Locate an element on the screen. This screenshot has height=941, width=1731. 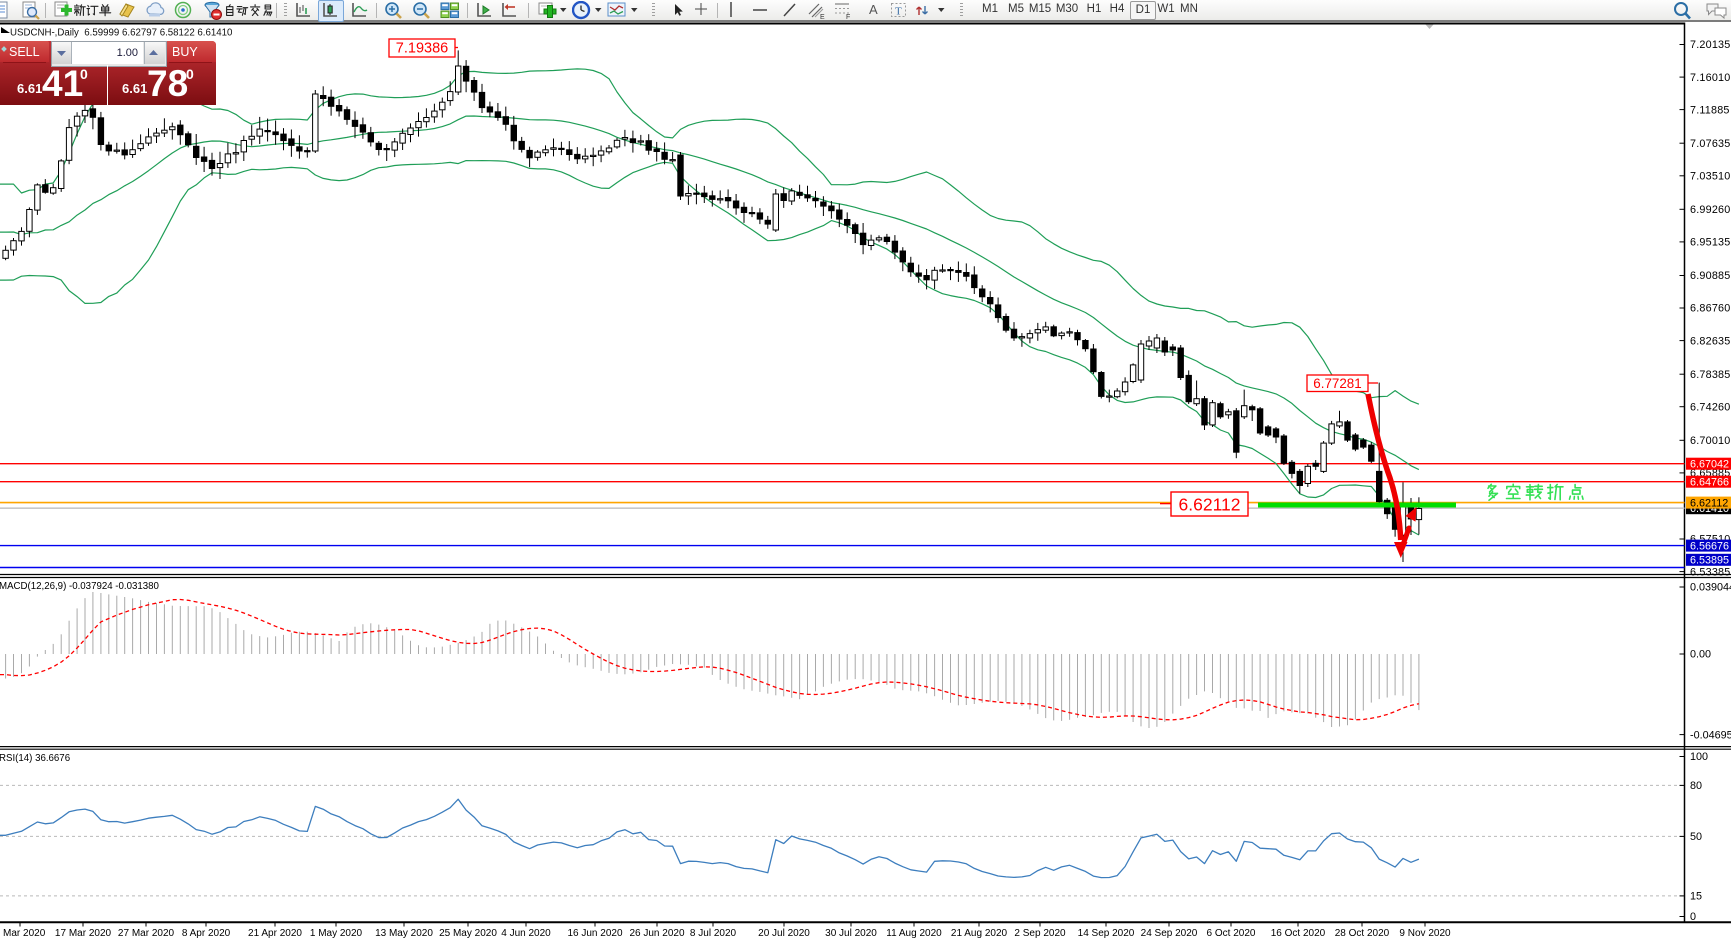
svg-text: 16 Jun 2020 is located at coordinates (594, 933).